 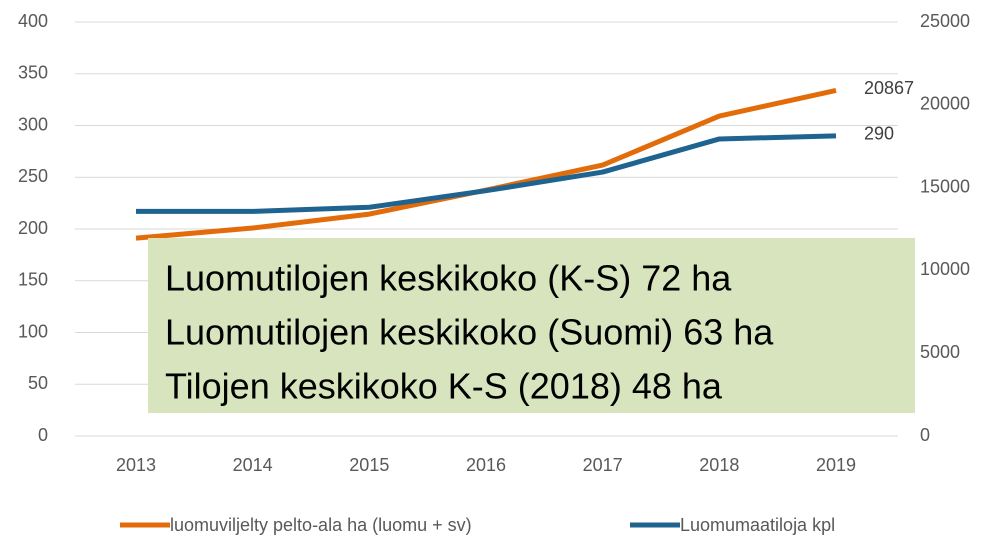 What do you see at coordinates (33, 331) in the screenshot?
I see `y-tick-label: 100` at bounding box center [33, 331].